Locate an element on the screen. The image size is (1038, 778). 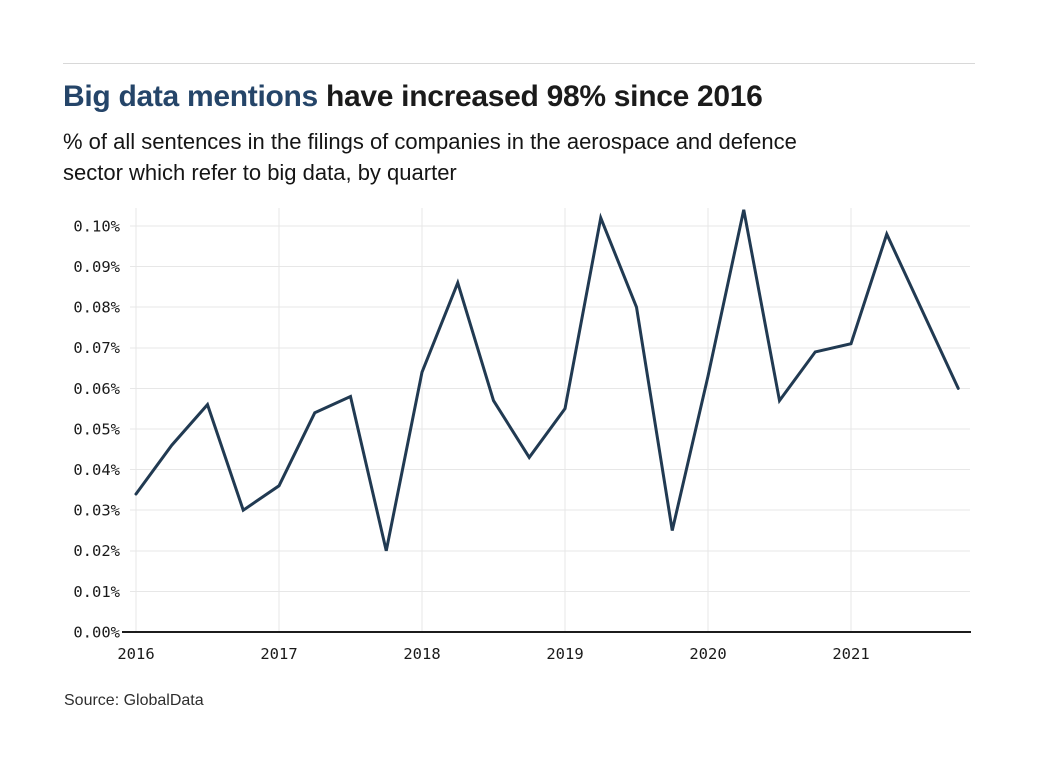
y-axis-tick-label: 0.06% is located at coordinates (96, 389).